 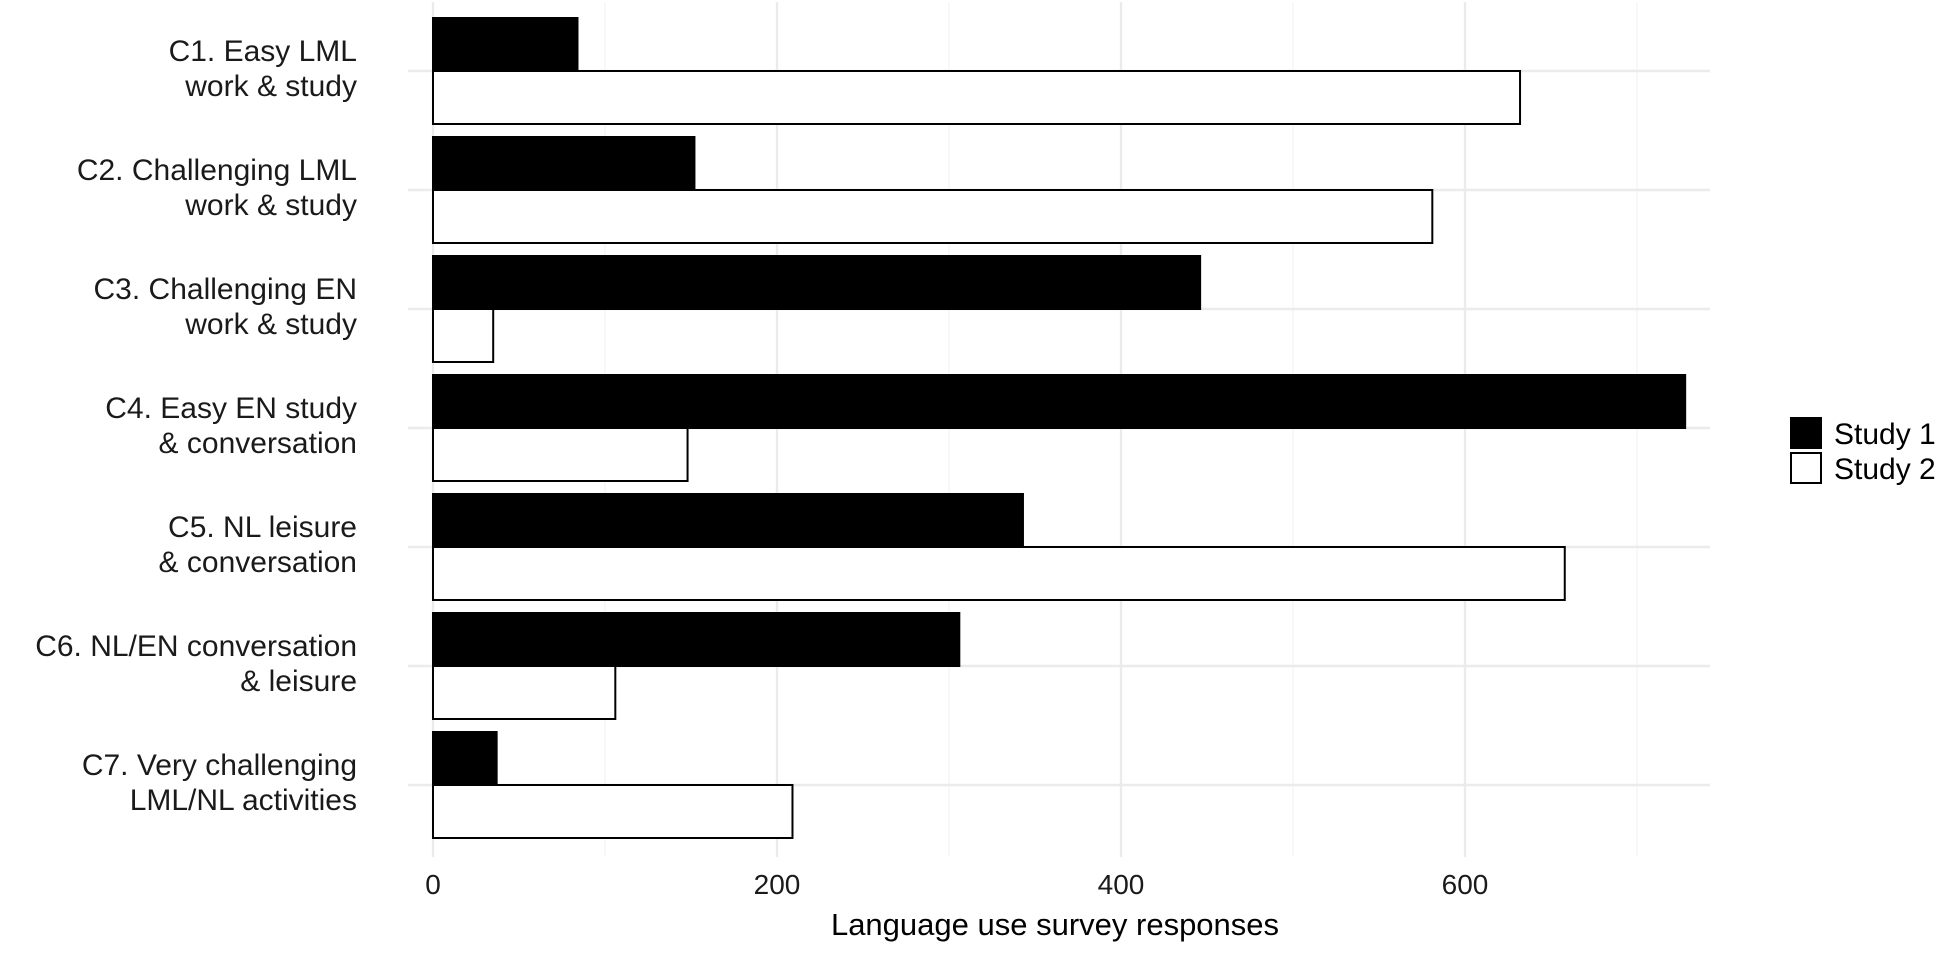 What do you see at coordinates (258, 545) in the screenshot?
I see `category-label: C5. NL leisure & conversation` at bounding box center [258, 545].